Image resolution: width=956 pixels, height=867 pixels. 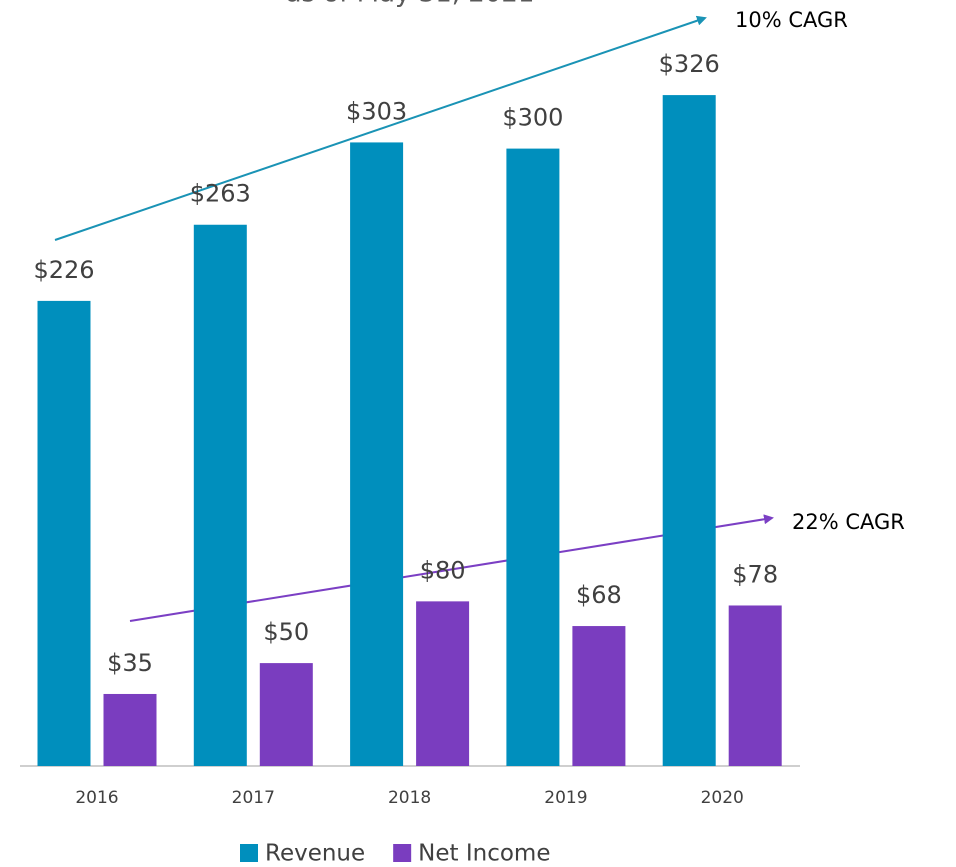 I want to click on x-tick-label: 2017, so click(x=253, y=798).